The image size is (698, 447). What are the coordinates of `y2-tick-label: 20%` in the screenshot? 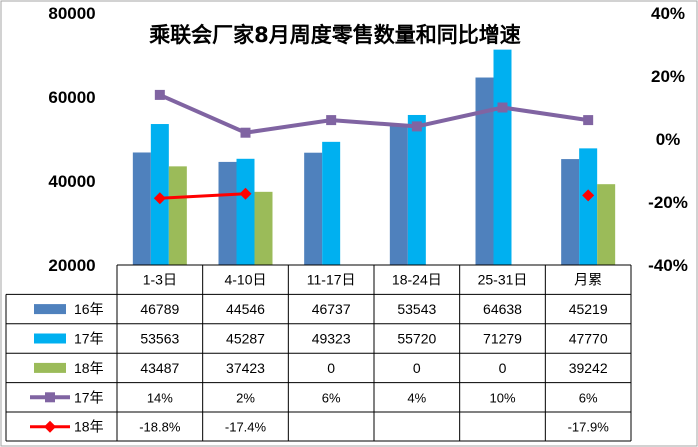 It's located at (668, 76).